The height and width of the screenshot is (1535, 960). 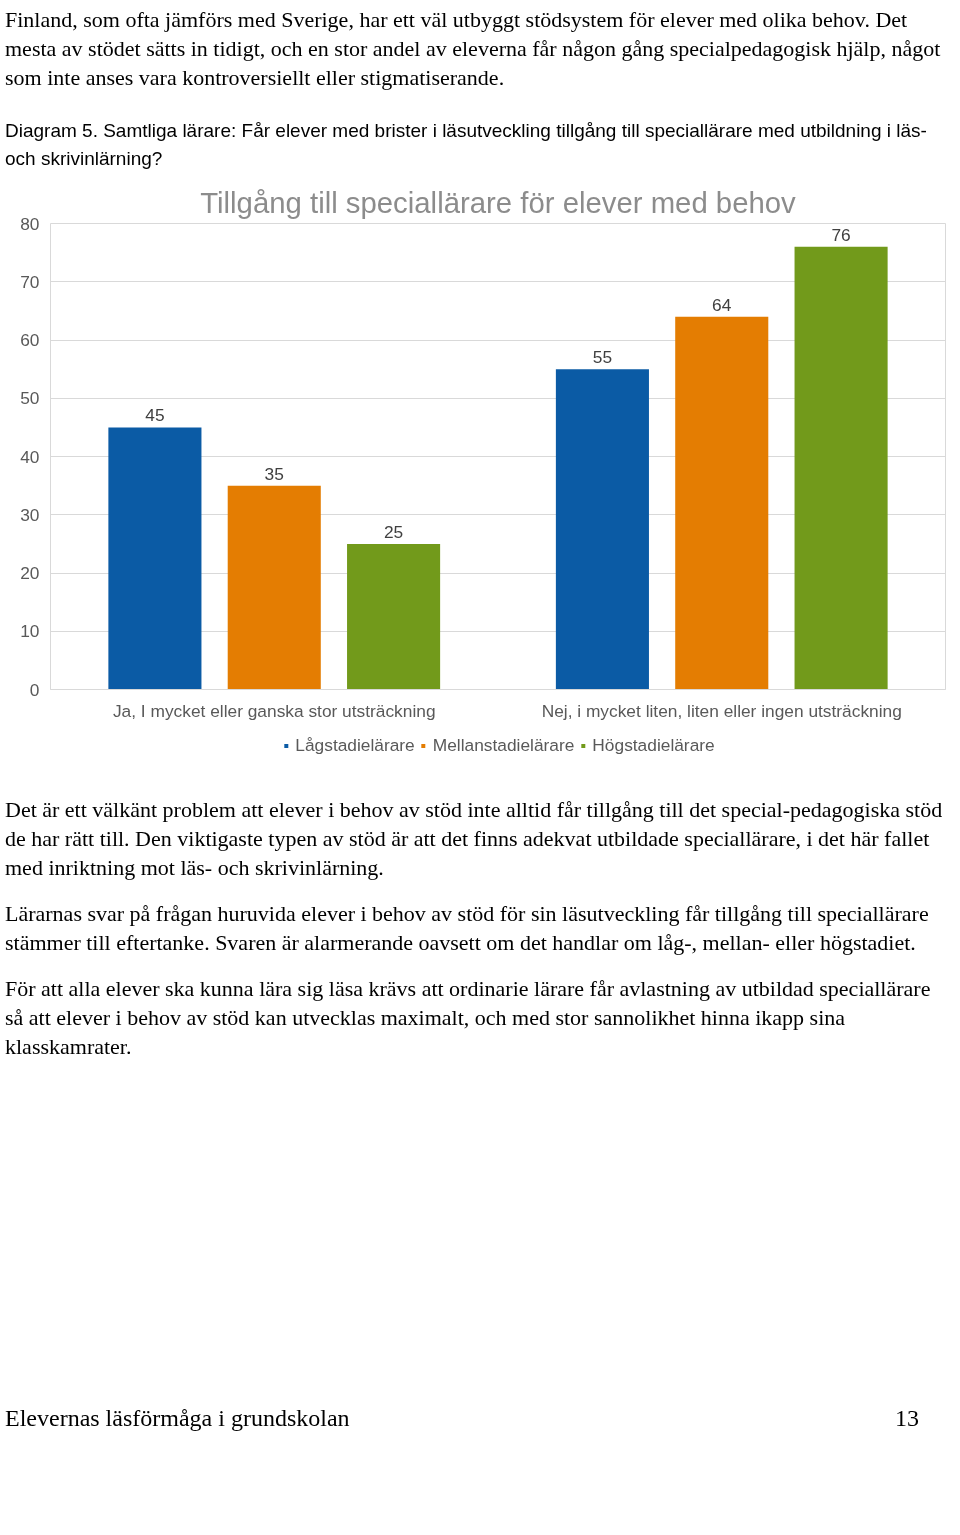 What do you see at coordinates (721, 710) in the screenshot?
I see `x-tick-label: Nej, i mycket liten, liten eller ingen utsträckning` at bounding box center [721, 710].